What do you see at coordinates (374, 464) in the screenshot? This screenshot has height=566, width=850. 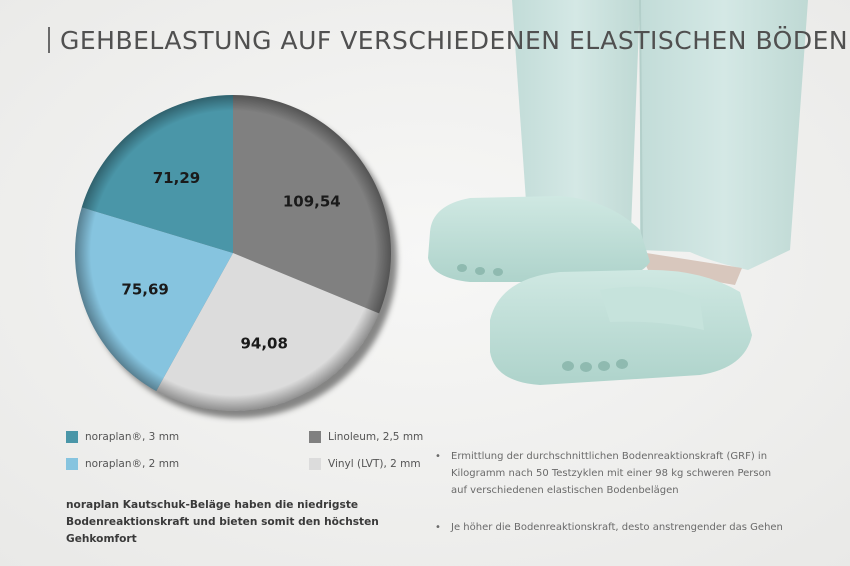 I see `legend-label: Vinyl (LVT), 2 mm` at bounding box center [374, 464].